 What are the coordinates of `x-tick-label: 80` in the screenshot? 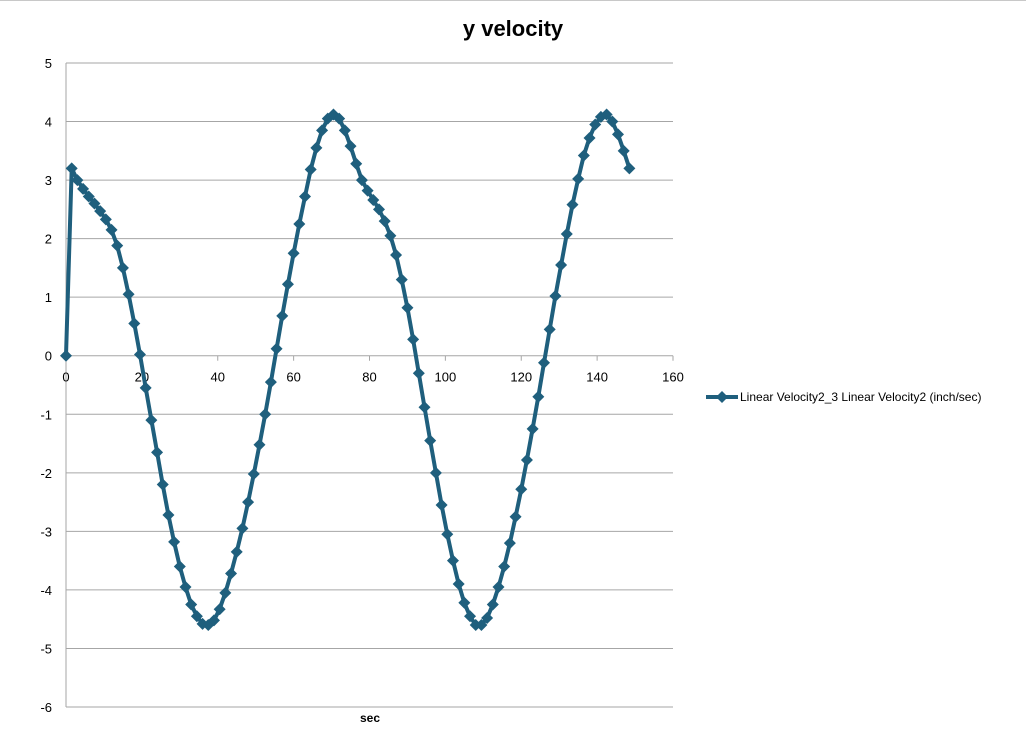 It's located at (369, 377).